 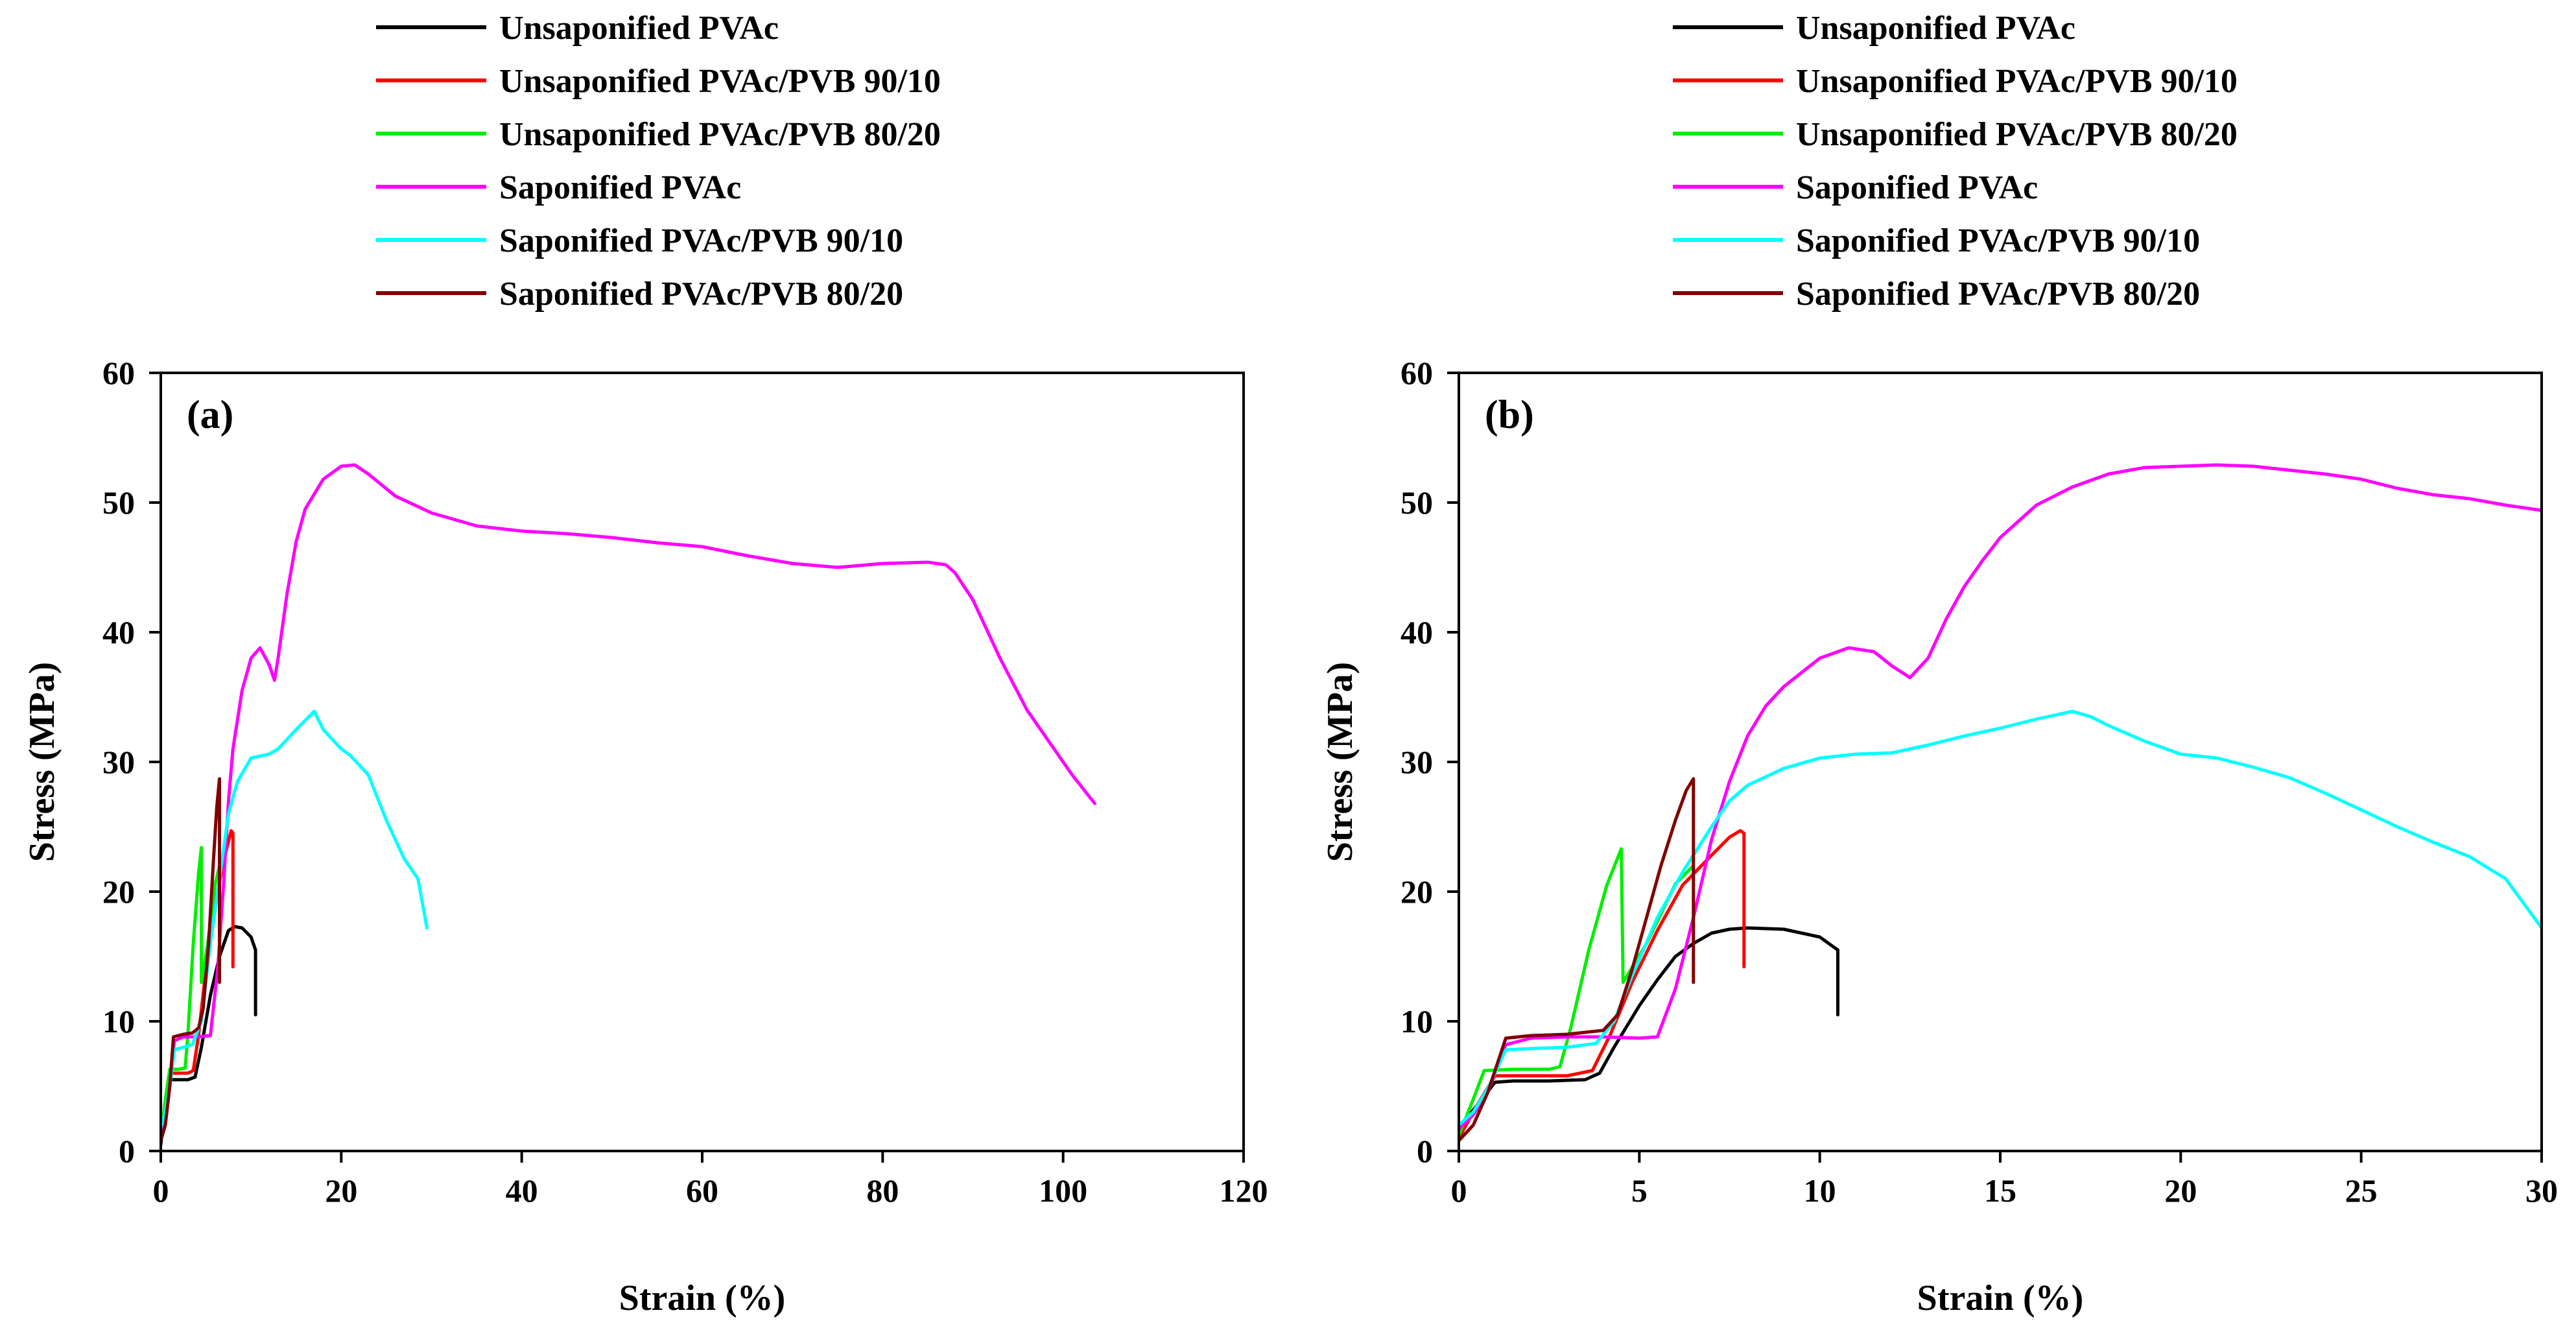 What do you see at coordinates (2541, 1190) in the screenshot?
I see `x-tick-label: 30` at bounding box center [2541, 1190].